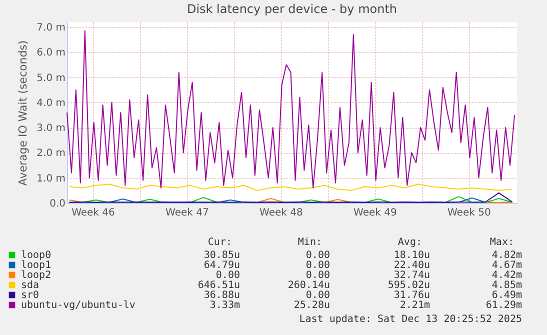  I want to click on x-tick-label: Week 50, so click(469, 213).